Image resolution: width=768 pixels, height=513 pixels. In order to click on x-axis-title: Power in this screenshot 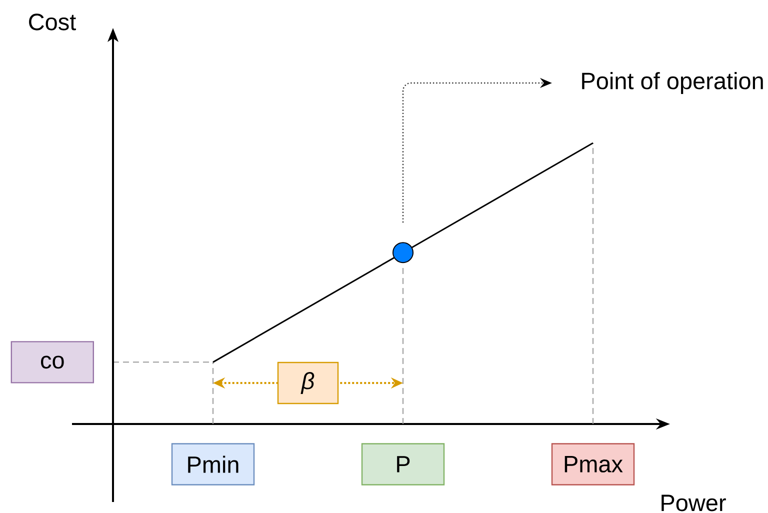, I will do `click(694, 503)`.